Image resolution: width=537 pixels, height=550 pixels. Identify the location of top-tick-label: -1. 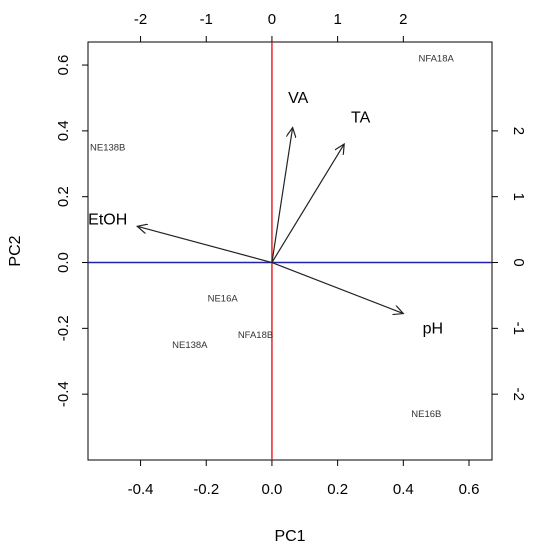
(206, 19).